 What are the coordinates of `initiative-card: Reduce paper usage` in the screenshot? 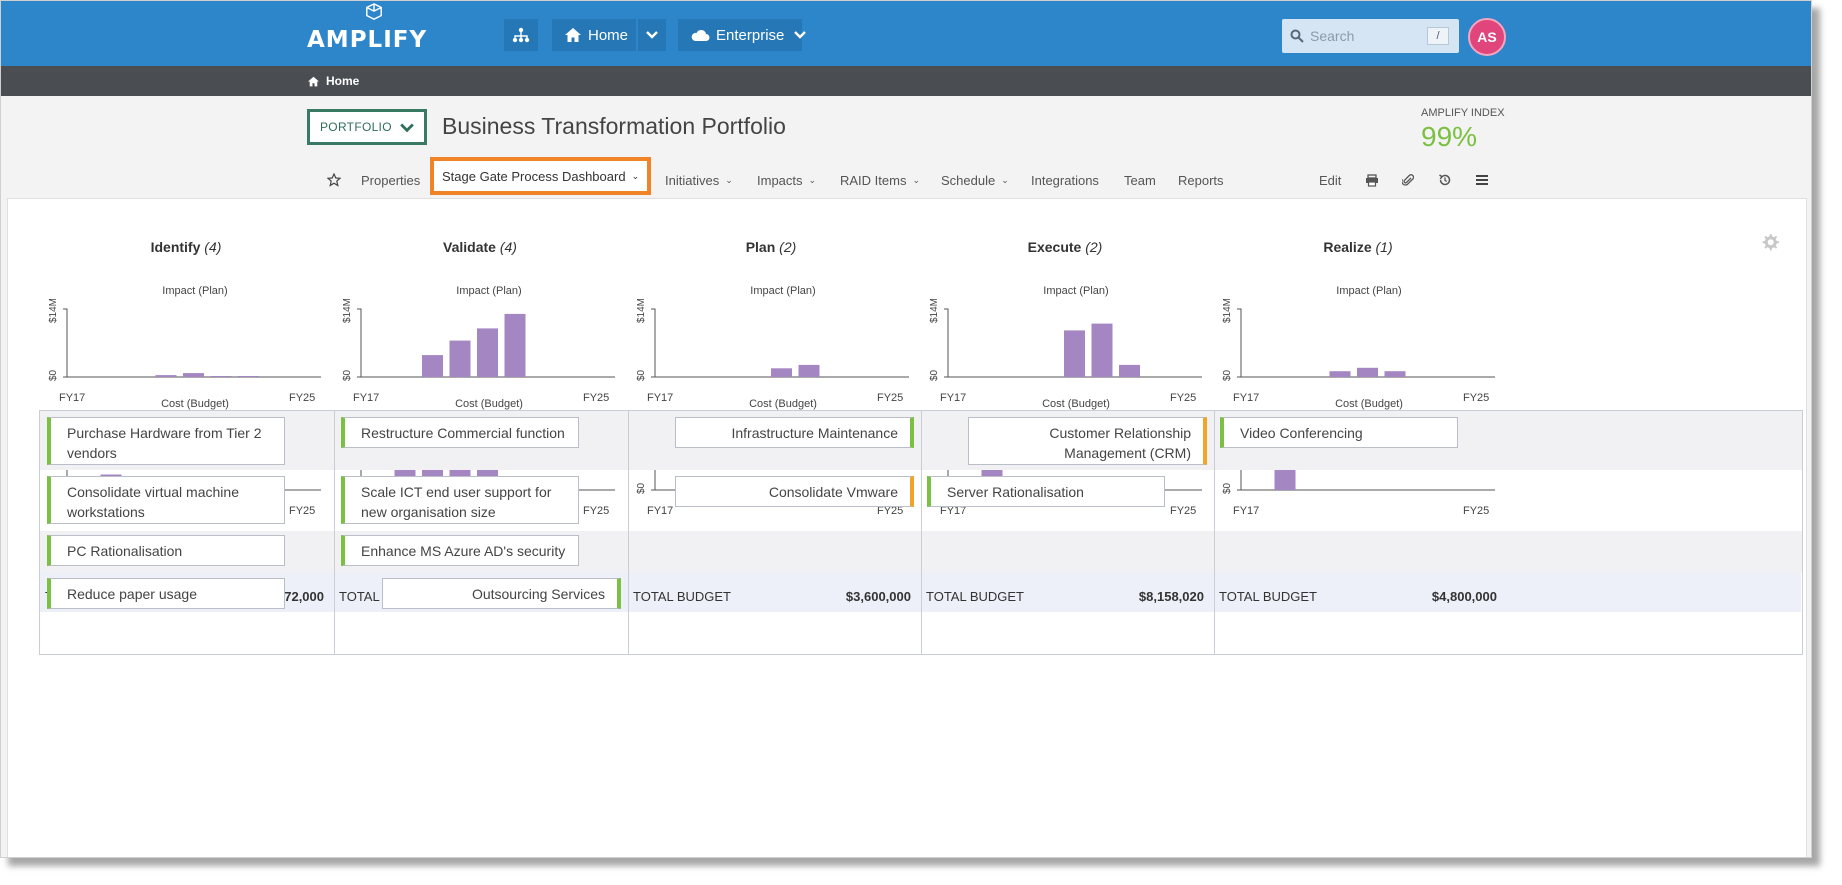 It's located at (166, 593).